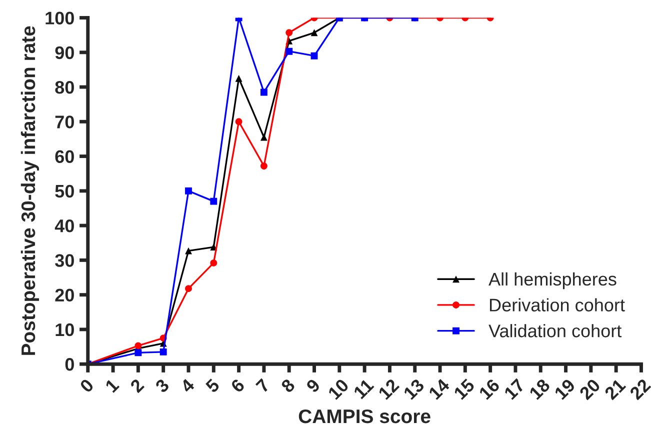 This screenshot has width=651, height=444. I want to click on y-tick-label: 10, so click(65, 329).